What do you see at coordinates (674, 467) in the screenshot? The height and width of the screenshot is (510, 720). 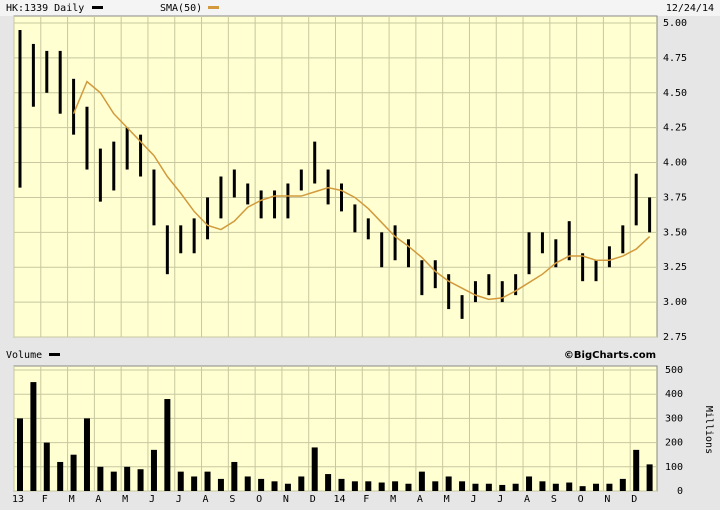 I see `volume-tick-label: 100` at bounding box center [674, 467].